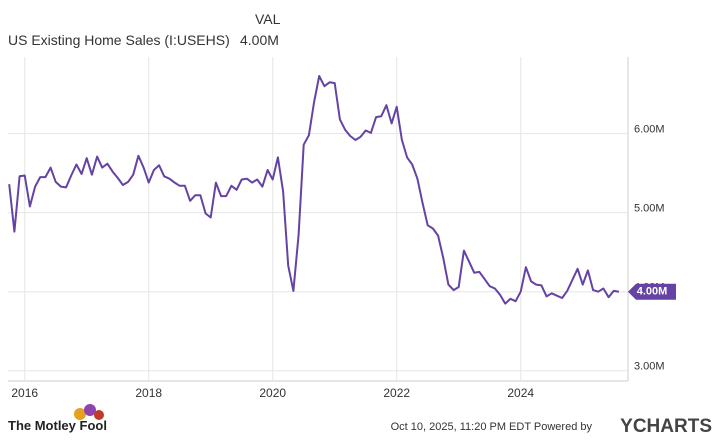  Describe the element at coordinates (89, 412) in the screenshot. I see `logo` at that location.